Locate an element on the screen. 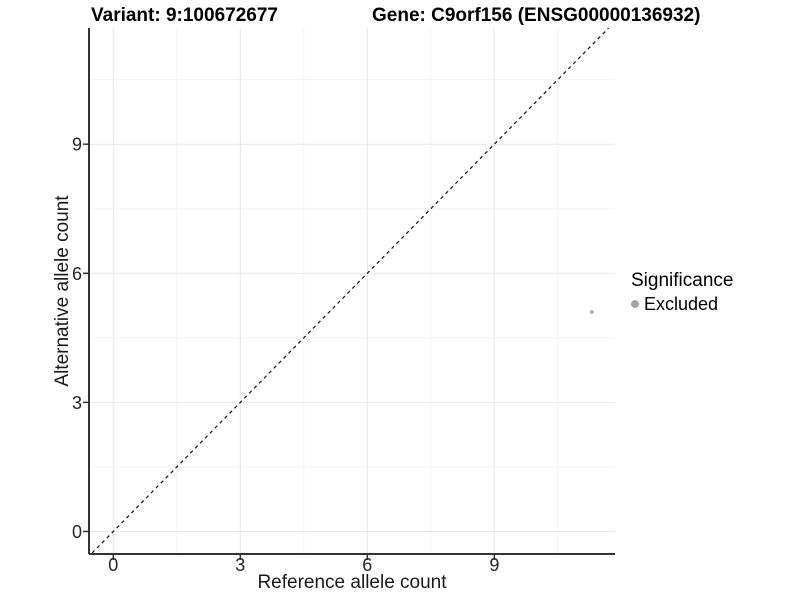 The image size is (800, 600). legend: Significance Excluded is located at coordinates (682, 292).